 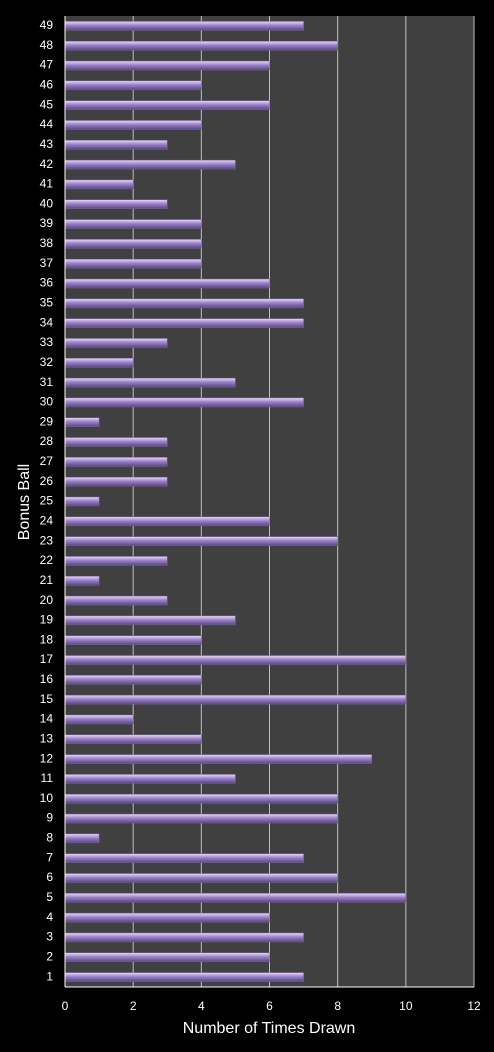 I want to click on y-tick-label: 15, so click(x=47, y=699).